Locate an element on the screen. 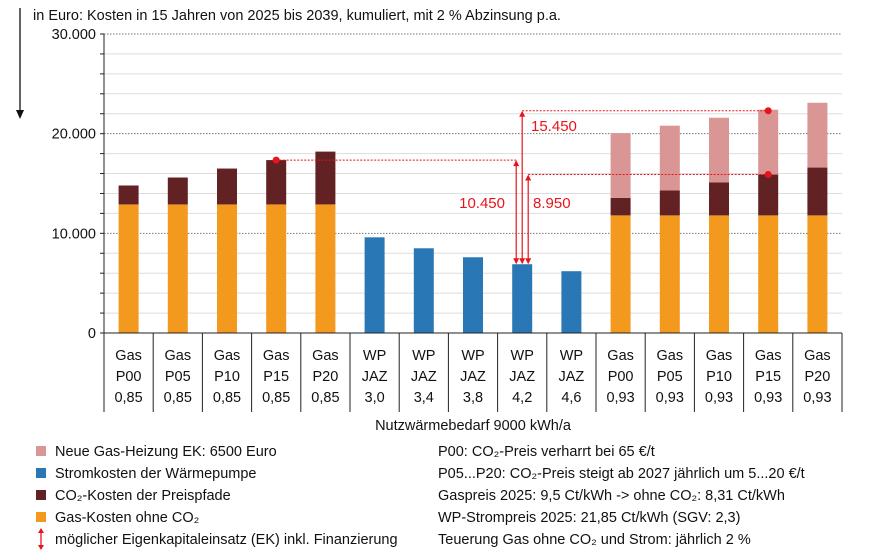 The height and width of the screenshot is (558, 872). y-tick-label: 10.000 is located at coordinates (74, 234).